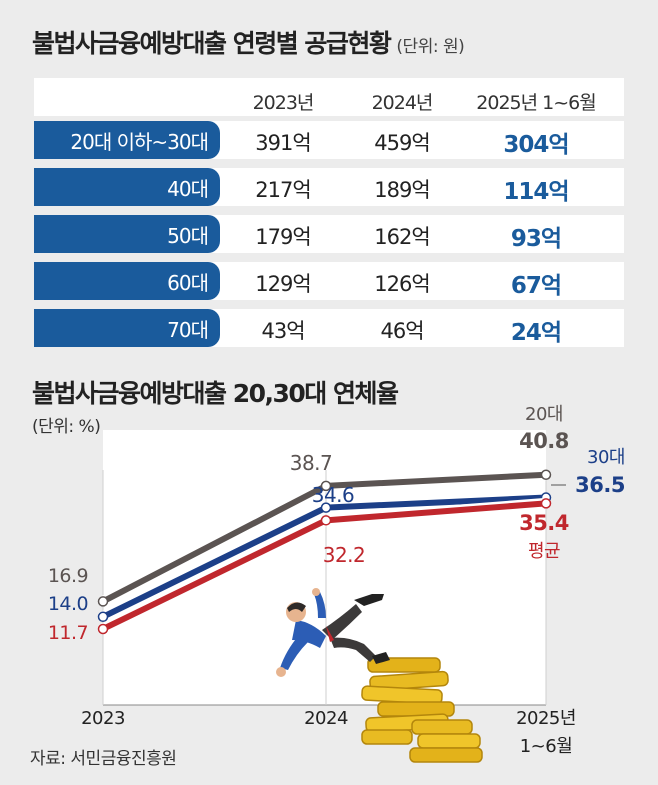 This screenshot has width=658, height=785. Describe the element at coordinates (311, 463) in the screenshot. I see `data-label: 38.7` at that location.